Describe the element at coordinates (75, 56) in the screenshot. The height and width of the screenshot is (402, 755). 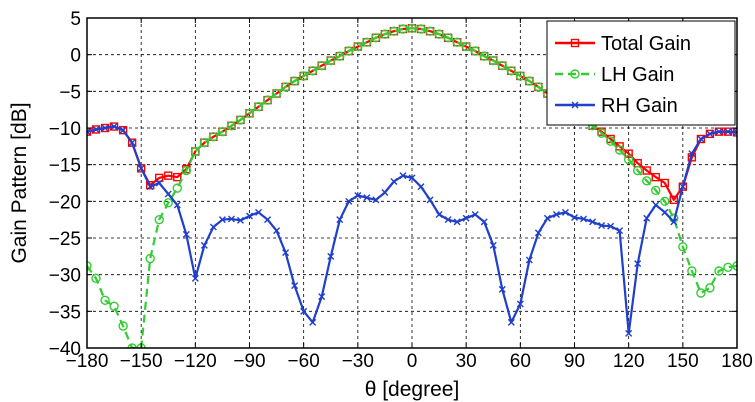
I see `y-tick-label: 0` at that location.